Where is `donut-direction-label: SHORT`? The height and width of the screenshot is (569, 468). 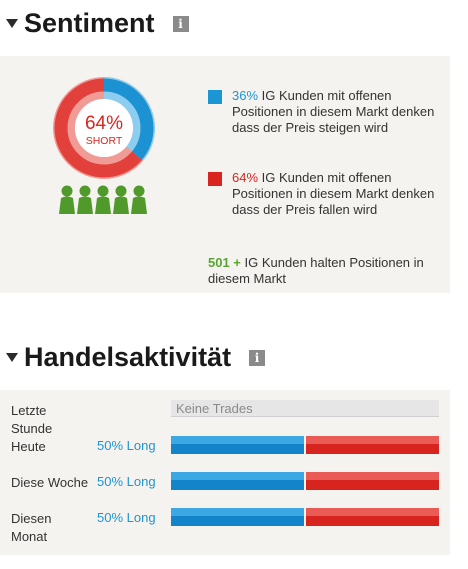
donut-direction-label: SHORT is located at coordinates (104, 141).